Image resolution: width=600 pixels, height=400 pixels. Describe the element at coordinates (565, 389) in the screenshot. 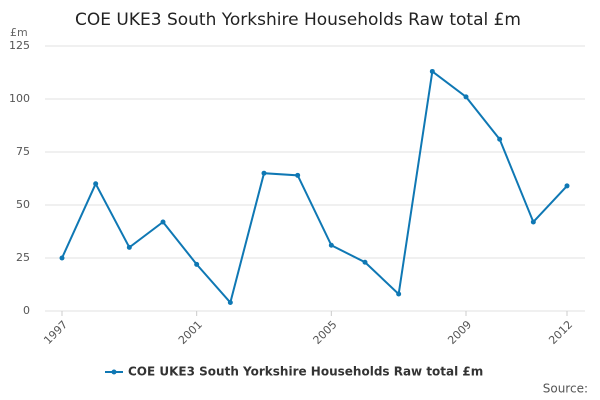

I see `source: Source:` at that location.